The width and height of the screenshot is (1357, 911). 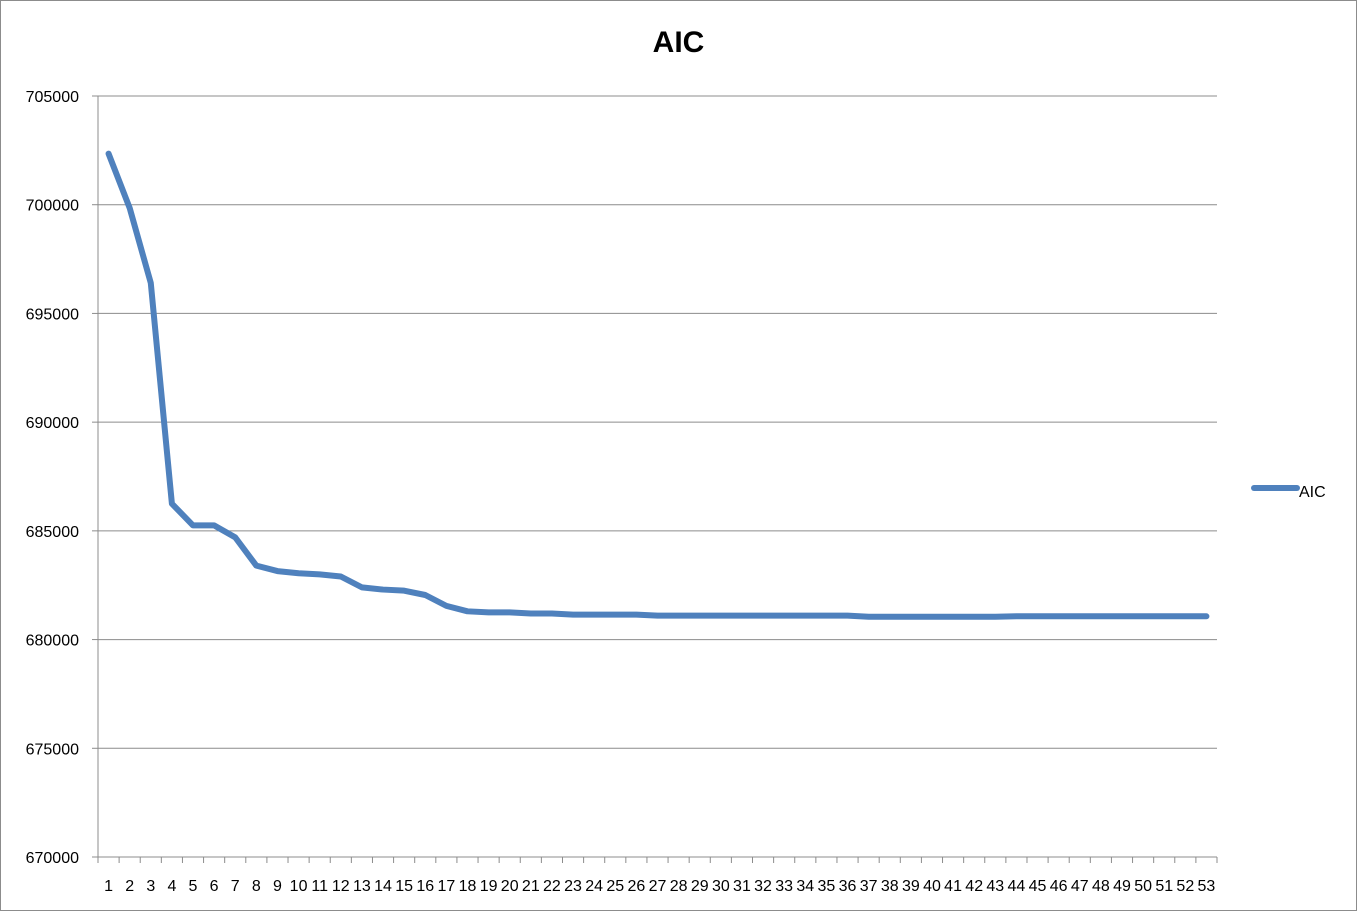 What do you see at coordinates (489, 886) in the screenshot?
I see `x-tick-label: 19` at bounding box center [489, 886].